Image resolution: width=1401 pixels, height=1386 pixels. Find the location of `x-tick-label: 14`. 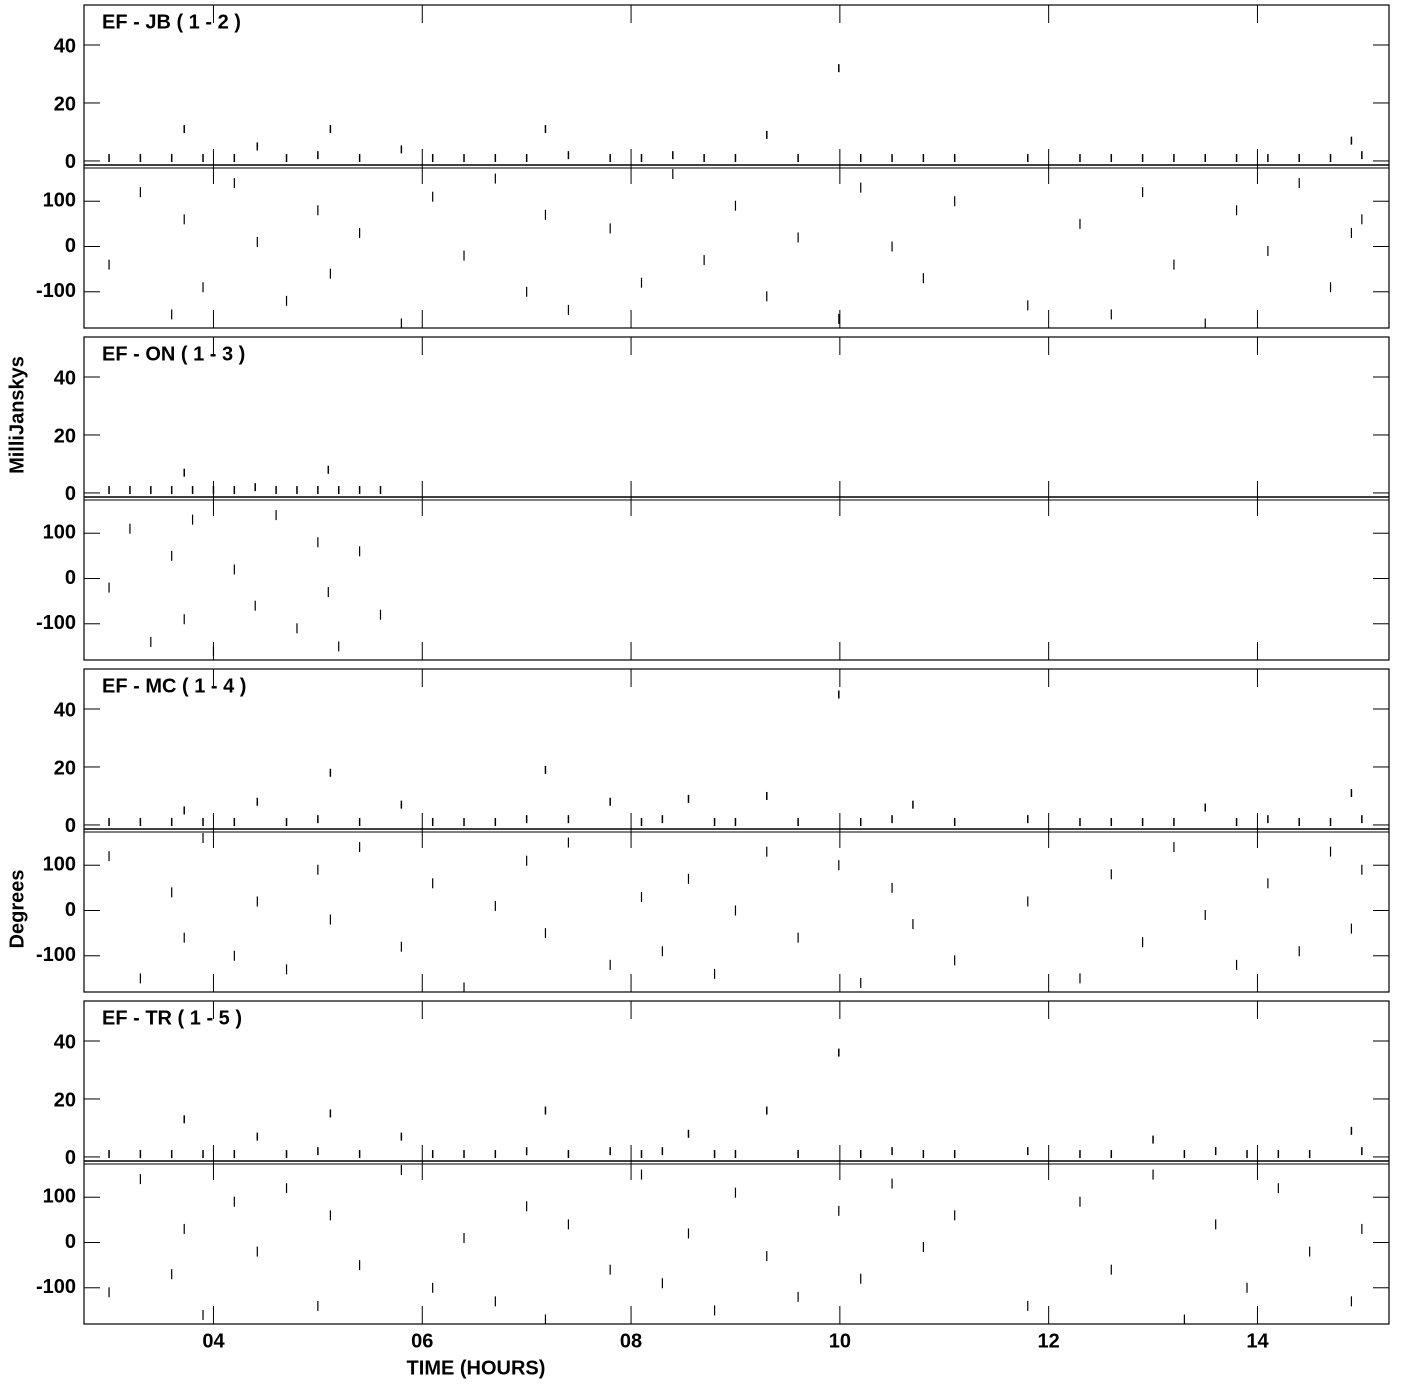

x-tick-label: 14 is located at coordinates (1257, 1341).